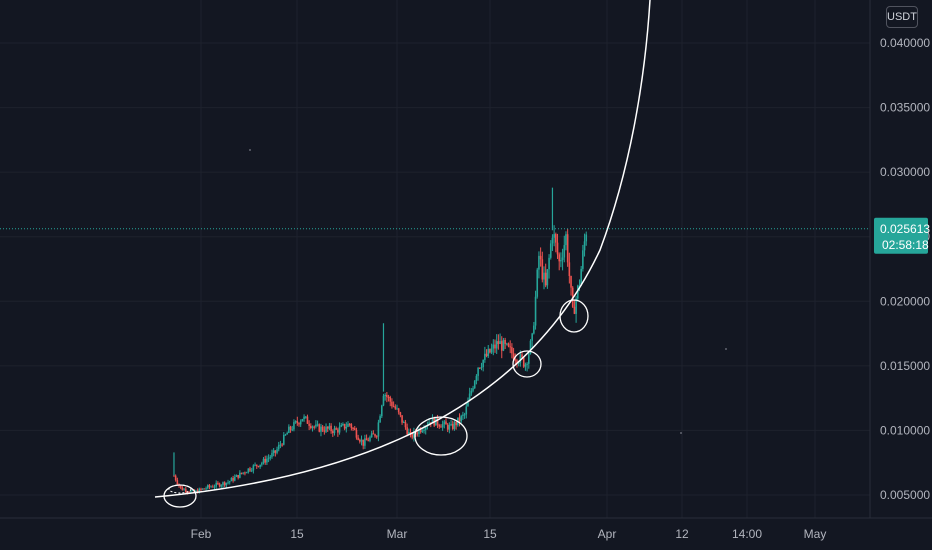 Image resolution: width=932 pixels, height=550 pixels. Describe the element at coordinates (180, 489) in the screenshot. I see `highlight-circle-inner` at that location.